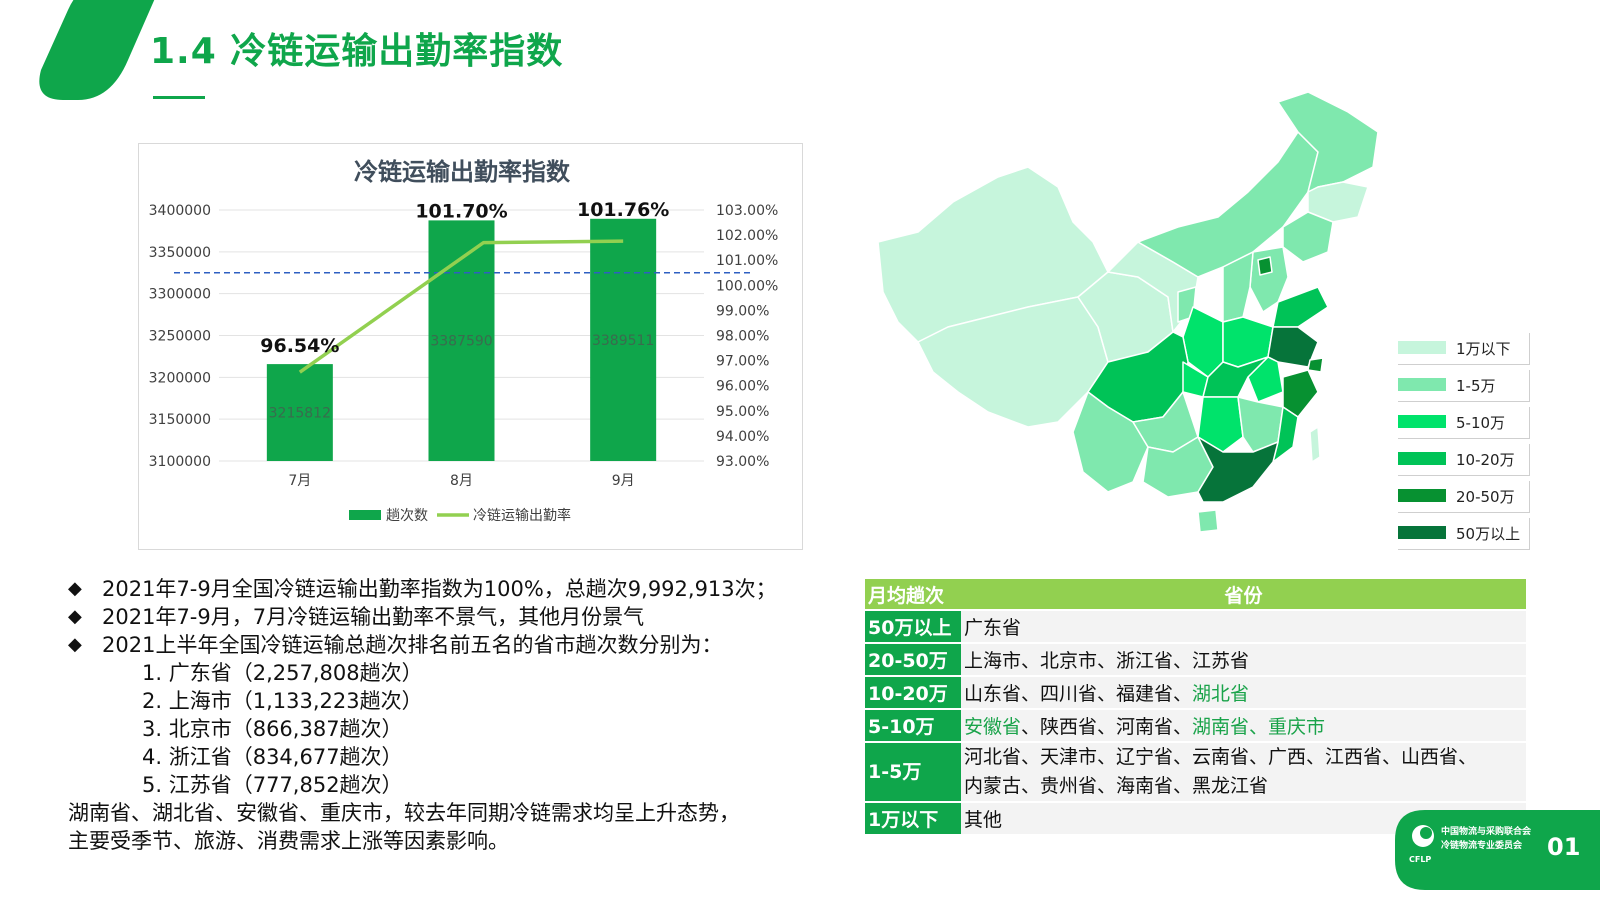 This screenshot has height=900, width=1600. I want to click on legend-label: 50万以上, so click(1488, 534).